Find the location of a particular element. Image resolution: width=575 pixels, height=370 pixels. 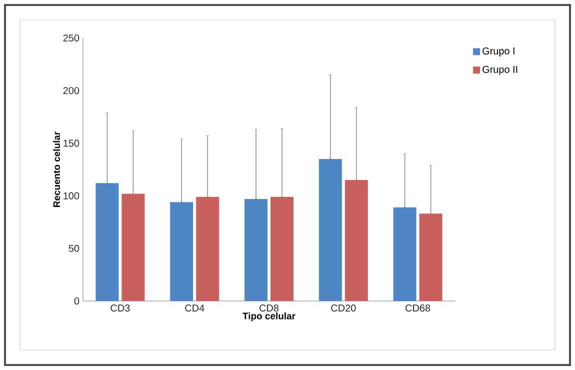

x-tick-label: CD3 is located at coordinates (120, 308).